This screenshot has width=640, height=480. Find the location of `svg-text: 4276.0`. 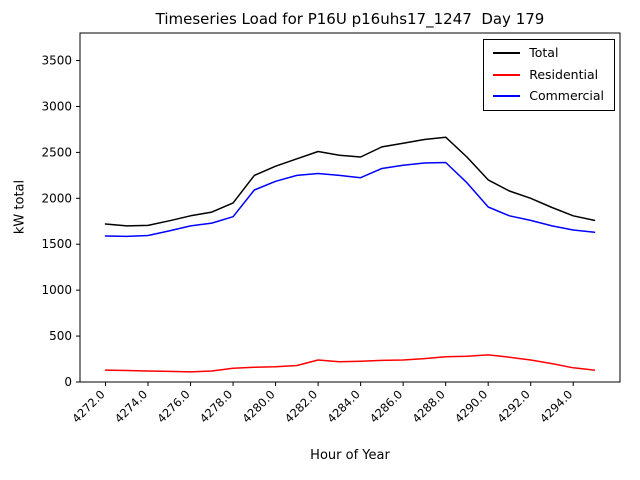

svg-text: 4276.0 is located at coordinates (173, 406).